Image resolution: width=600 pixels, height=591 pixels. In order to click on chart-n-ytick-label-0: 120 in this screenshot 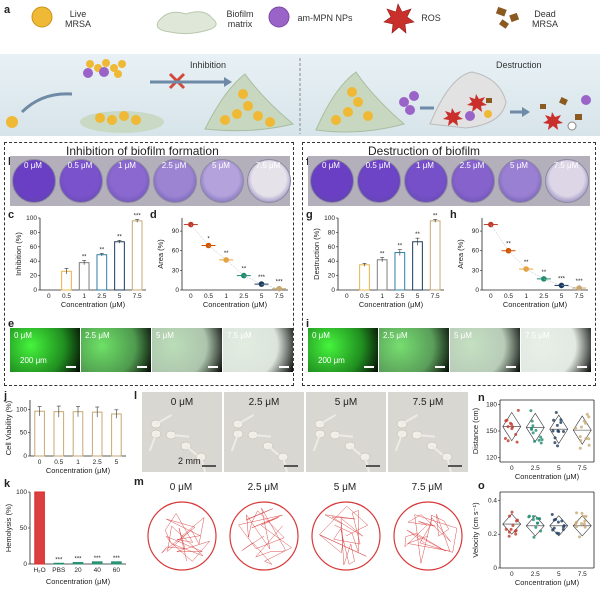, I will do `click(491, 458)`.